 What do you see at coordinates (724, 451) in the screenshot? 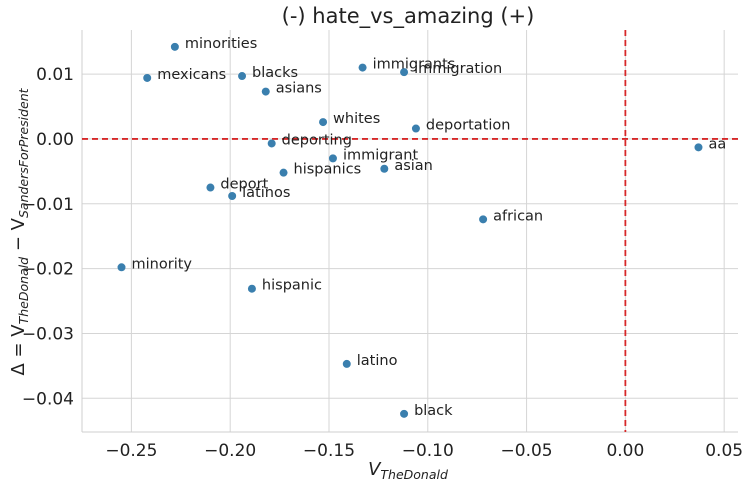
I see `x-tick-label: 0.05` at bounding box center [724, 451].